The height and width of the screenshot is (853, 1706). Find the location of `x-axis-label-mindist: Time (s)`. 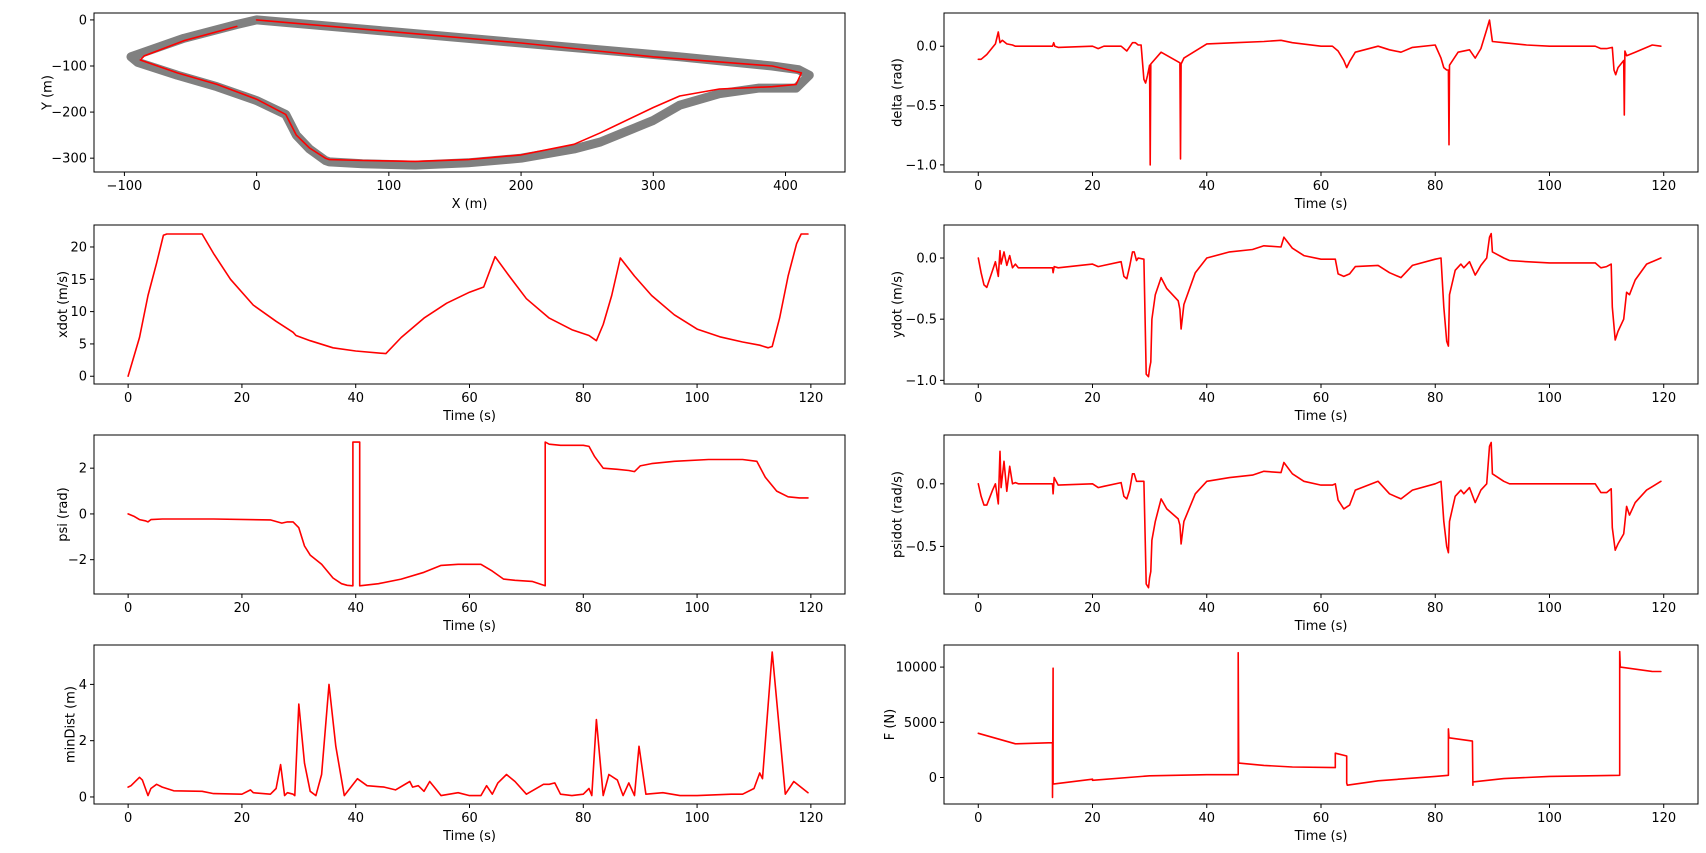

x-axis-label-mindist: Time (s) is located at coordinates (469, 836).